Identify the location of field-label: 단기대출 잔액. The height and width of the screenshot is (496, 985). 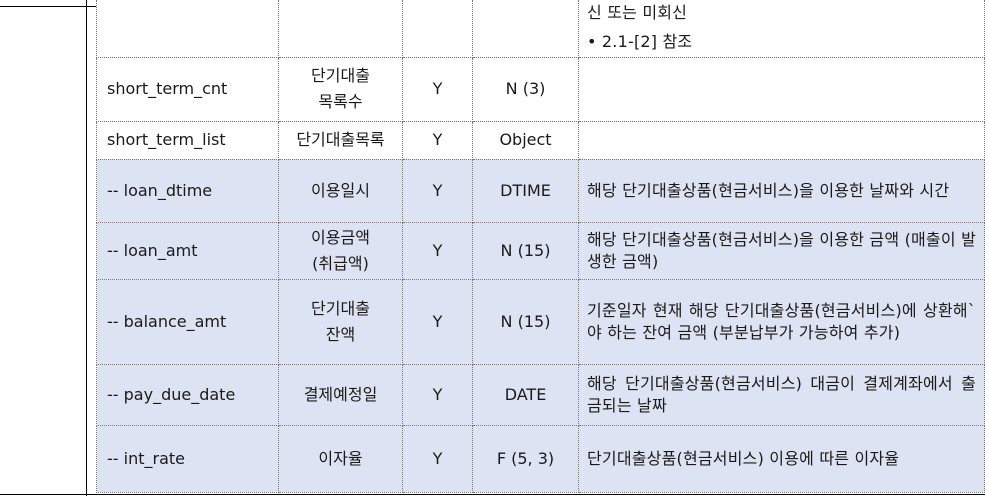
(340, 321).